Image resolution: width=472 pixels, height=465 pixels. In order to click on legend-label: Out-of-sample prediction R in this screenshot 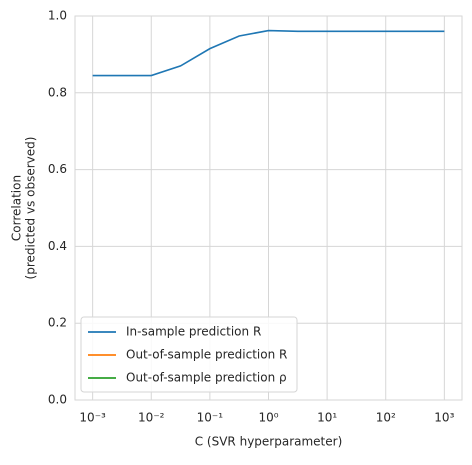, I will do `click(206, 355)`.